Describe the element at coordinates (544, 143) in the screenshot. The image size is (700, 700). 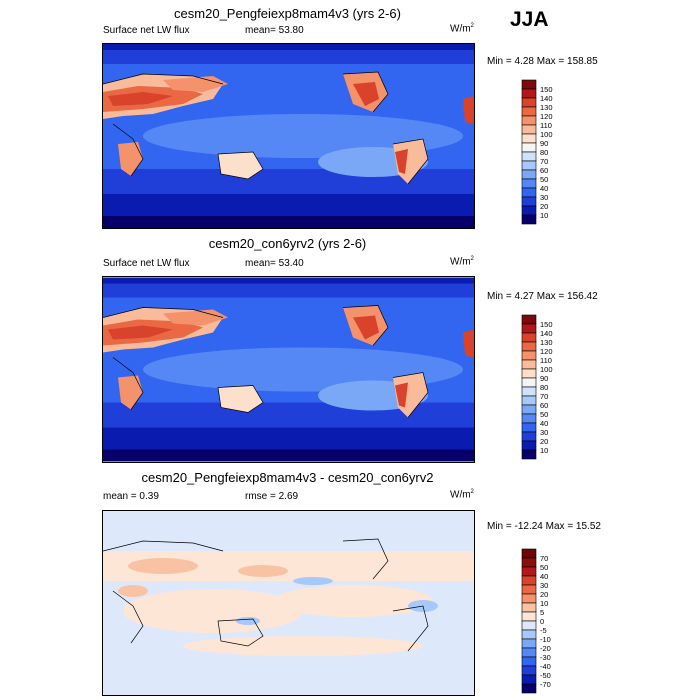
I see `colorbar-tick-label: 90` at that location.